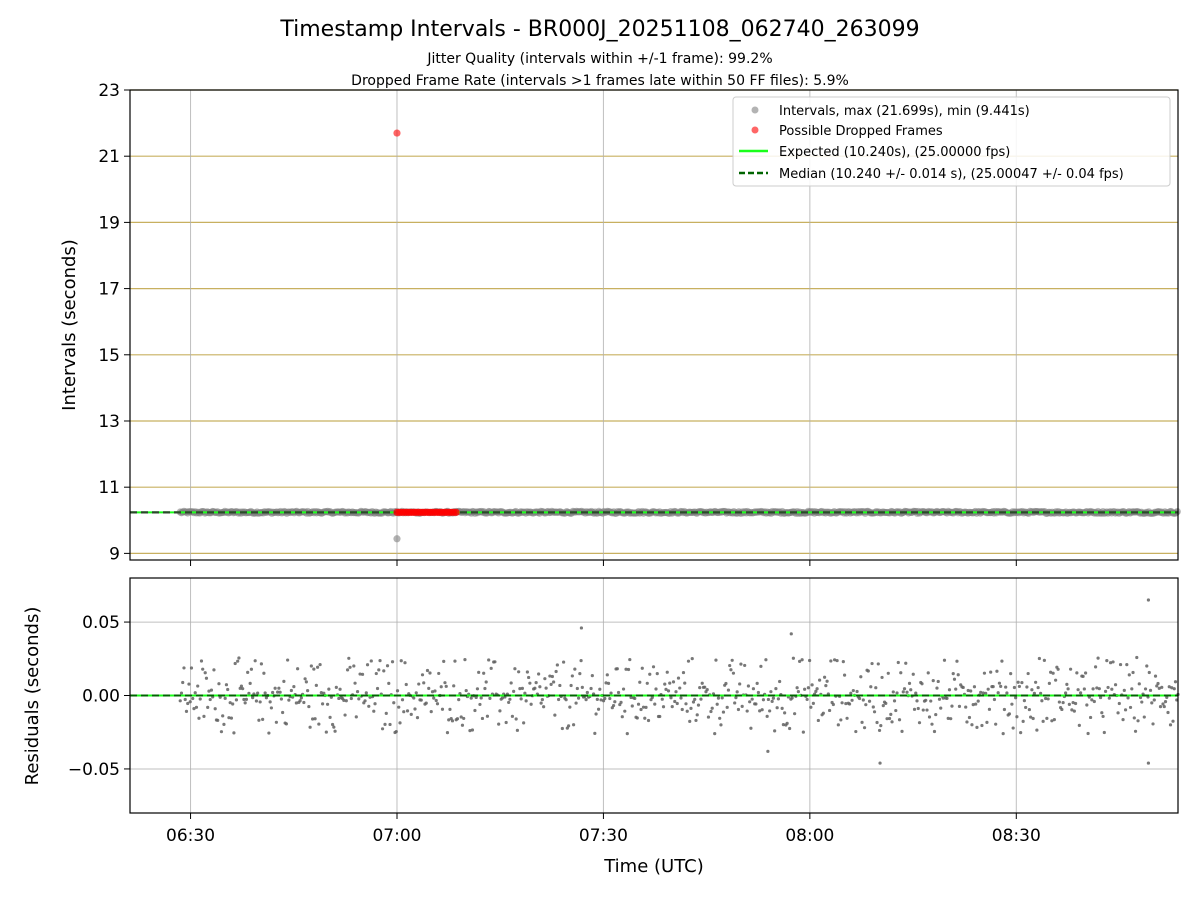 The height and width of the screenshot is (900, 1200). What do you see at coordinates (101, 623) in the screenshot?
I see `bottom-y-tick-label: 0.05` at bounding box center [101, 623].